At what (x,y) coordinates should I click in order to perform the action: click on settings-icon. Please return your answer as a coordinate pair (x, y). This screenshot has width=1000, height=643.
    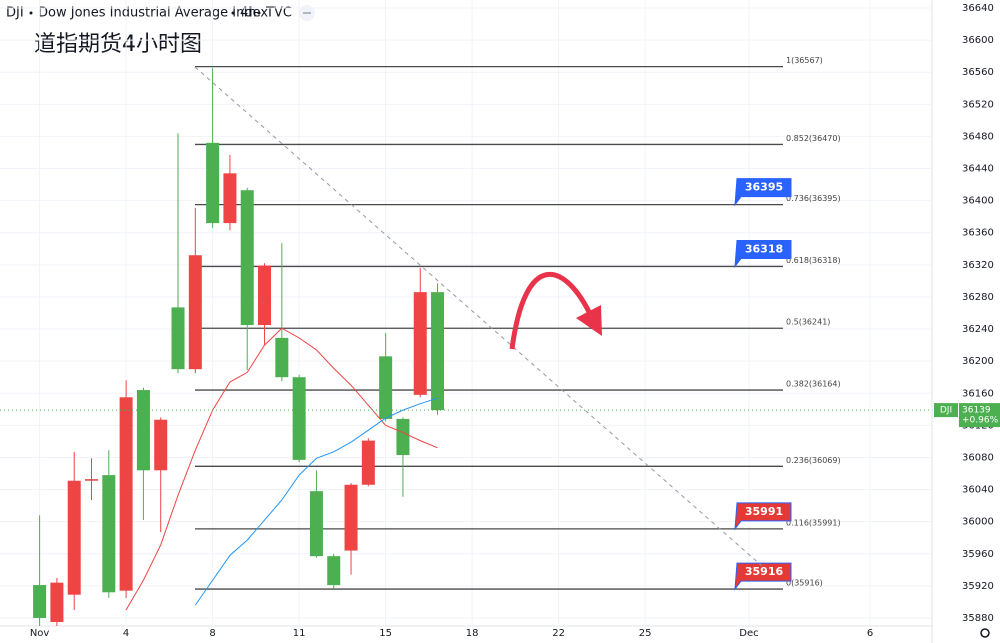
    Looking at the image, I should click on (985, 633).